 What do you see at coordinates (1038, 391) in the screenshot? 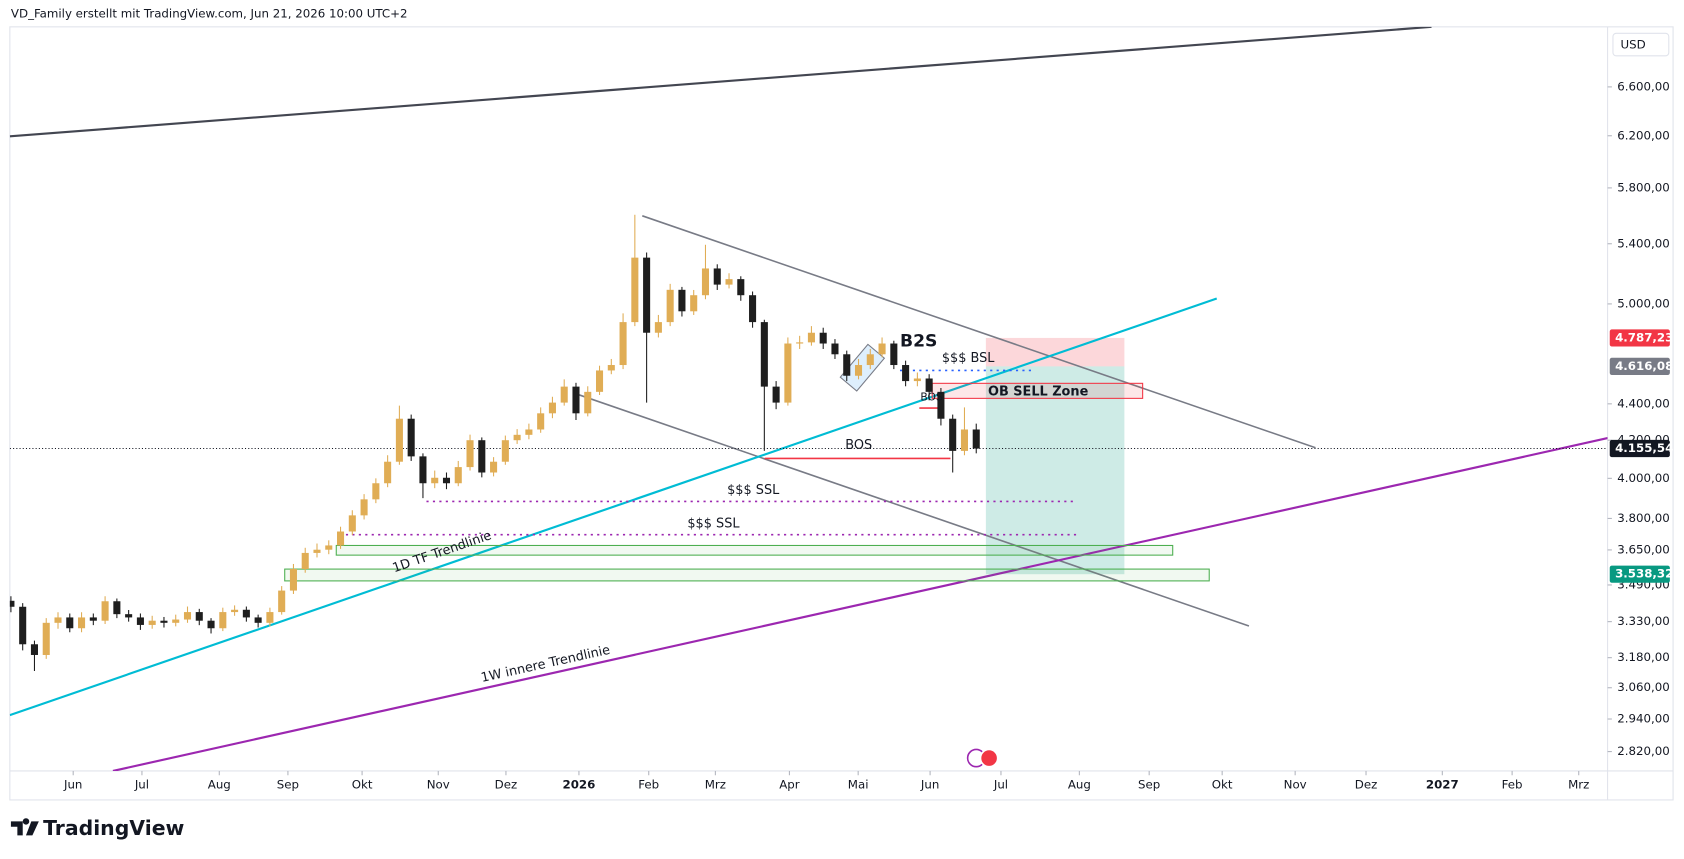
I see `annotation: OB SELL Zone` at bounding box center [1038, 391].